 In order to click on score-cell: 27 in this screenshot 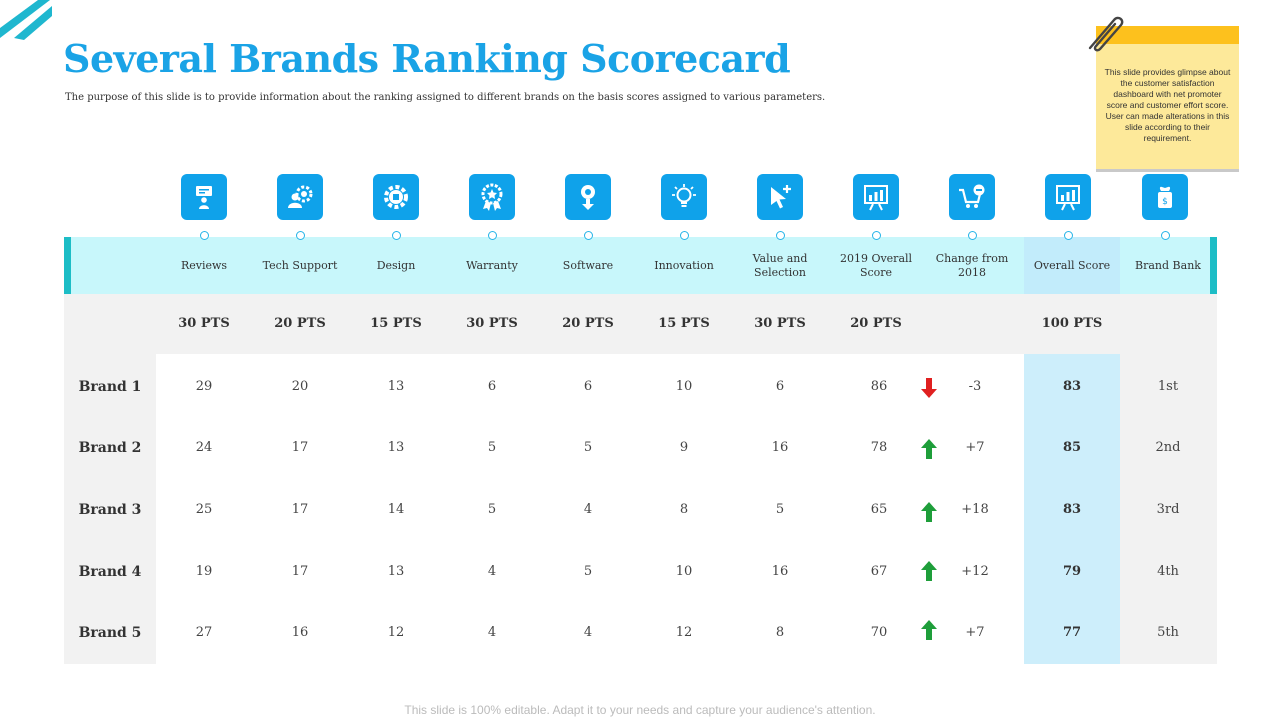, I will do `click(204, 632)`.